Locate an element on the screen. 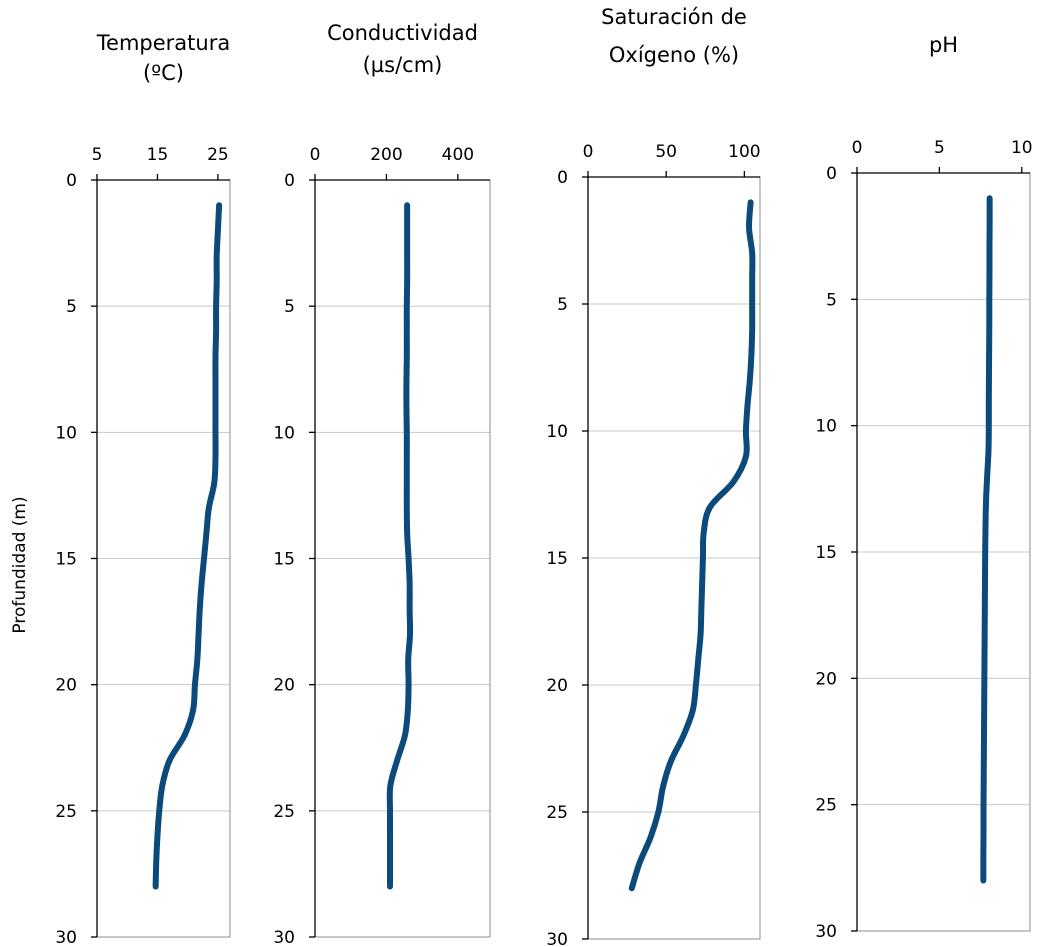 The width and height of the screenshot is (1053, 947). x-tick-label-temperatura-25: 25 is located at coordinates (218, 155).